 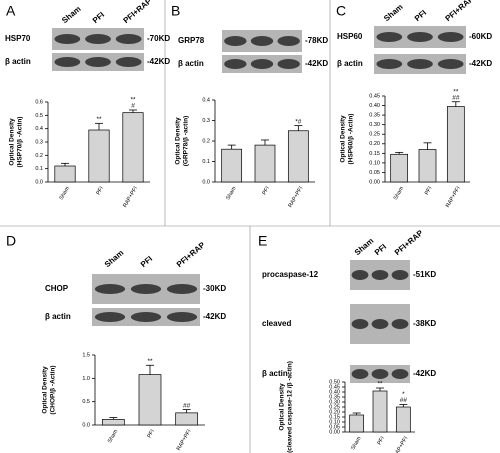 What do you see at coordinates (364, 246) in the screenshot?
I see `lane-label: Sham` at bounding box center [364, 246].